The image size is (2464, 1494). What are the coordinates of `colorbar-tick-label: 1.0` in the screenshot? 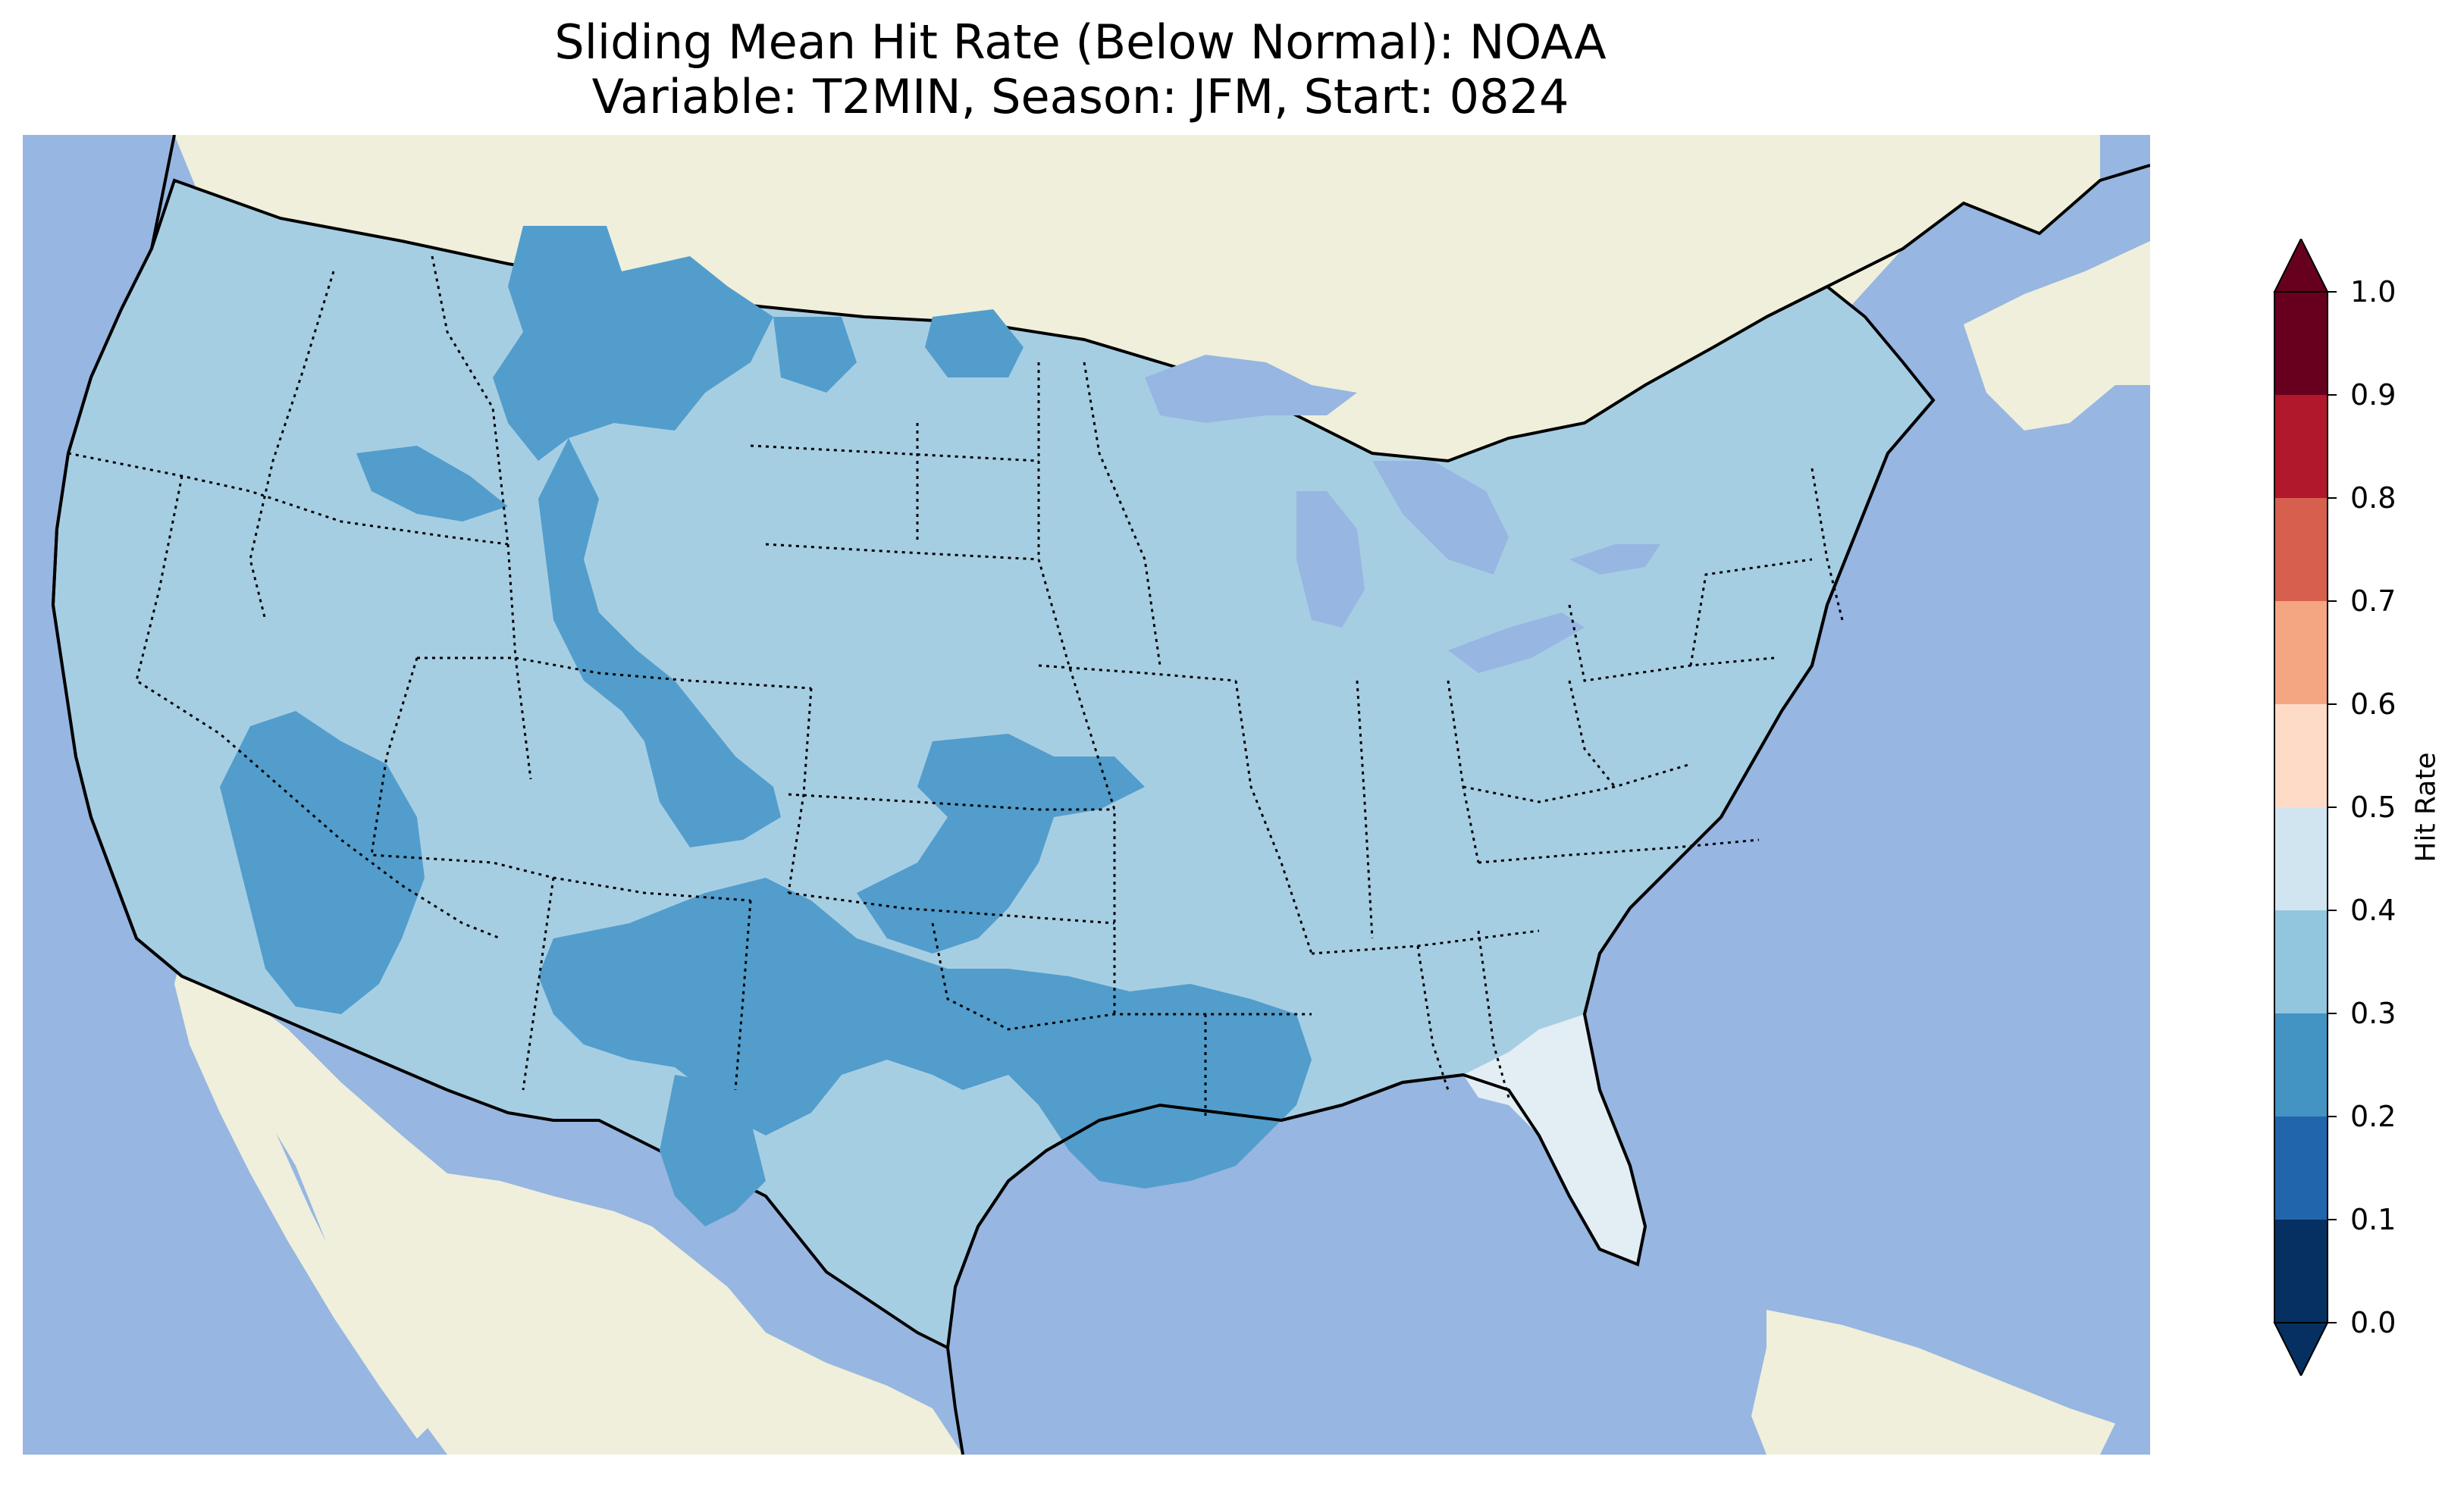 It's located at (2374, 292).